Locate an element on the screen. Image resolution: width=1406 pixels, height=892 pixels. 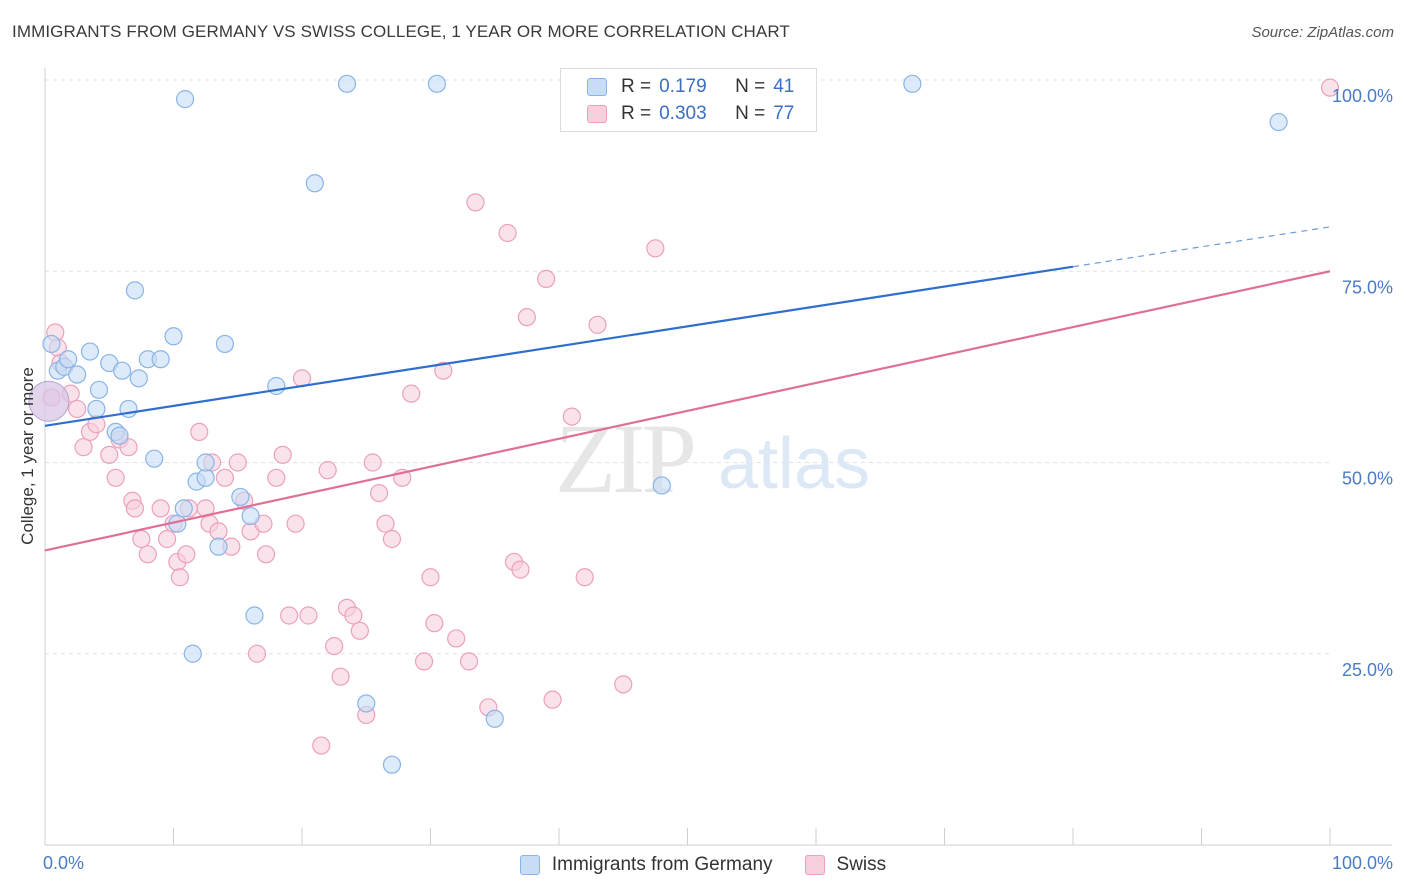
legend-n-value-swiss: 77 is located at coordinates (784, 113).